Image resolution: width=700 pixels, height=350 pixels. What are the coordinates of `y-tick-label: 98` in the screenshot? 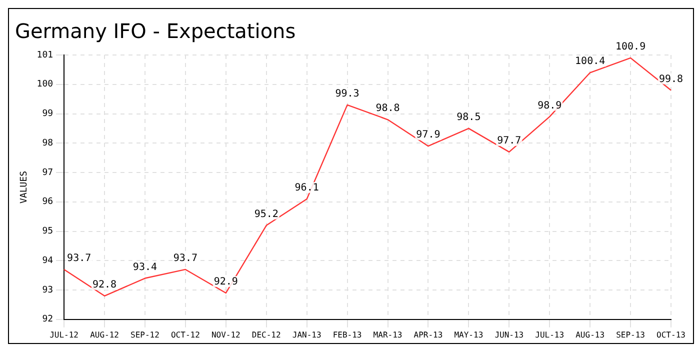 It's located at (48, 143).